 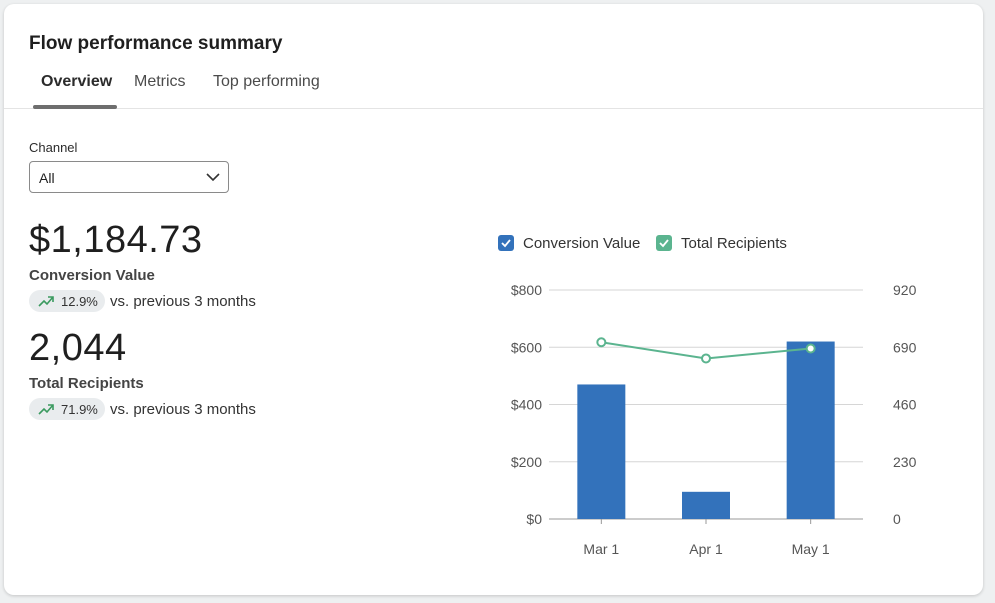 What do you see at coordinates (75, 107) in the screenshot?
I see `active-tab-indicator` at bounding box center [75, 107].